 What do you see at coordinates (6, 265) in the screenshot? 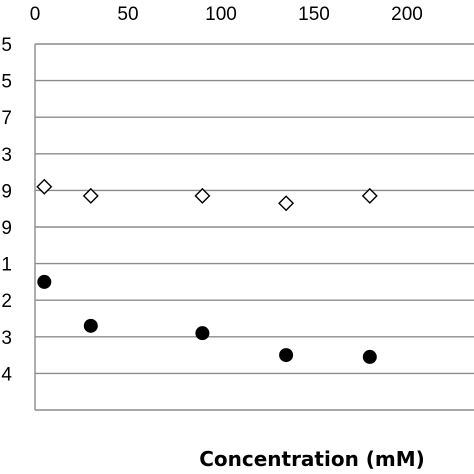
I see `y-tick-label-6: 1` at bounding box center [6, 265].